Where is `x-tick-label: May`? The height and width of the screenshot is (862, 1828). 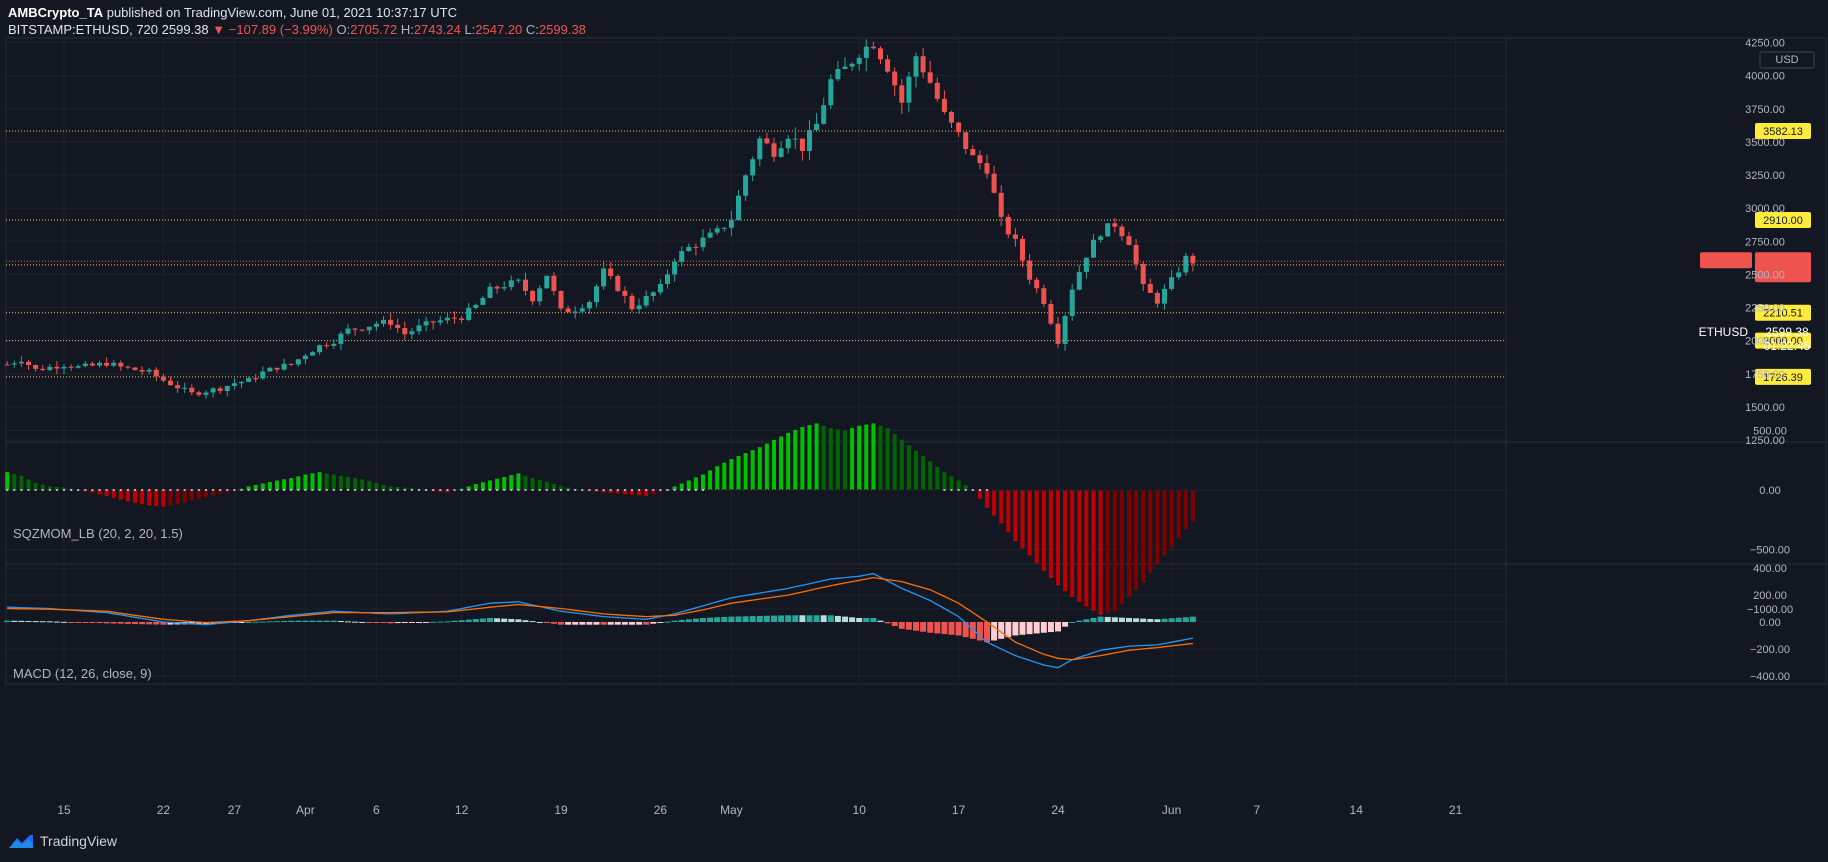
x-tick-label: May is located at coordinates (731, 810).